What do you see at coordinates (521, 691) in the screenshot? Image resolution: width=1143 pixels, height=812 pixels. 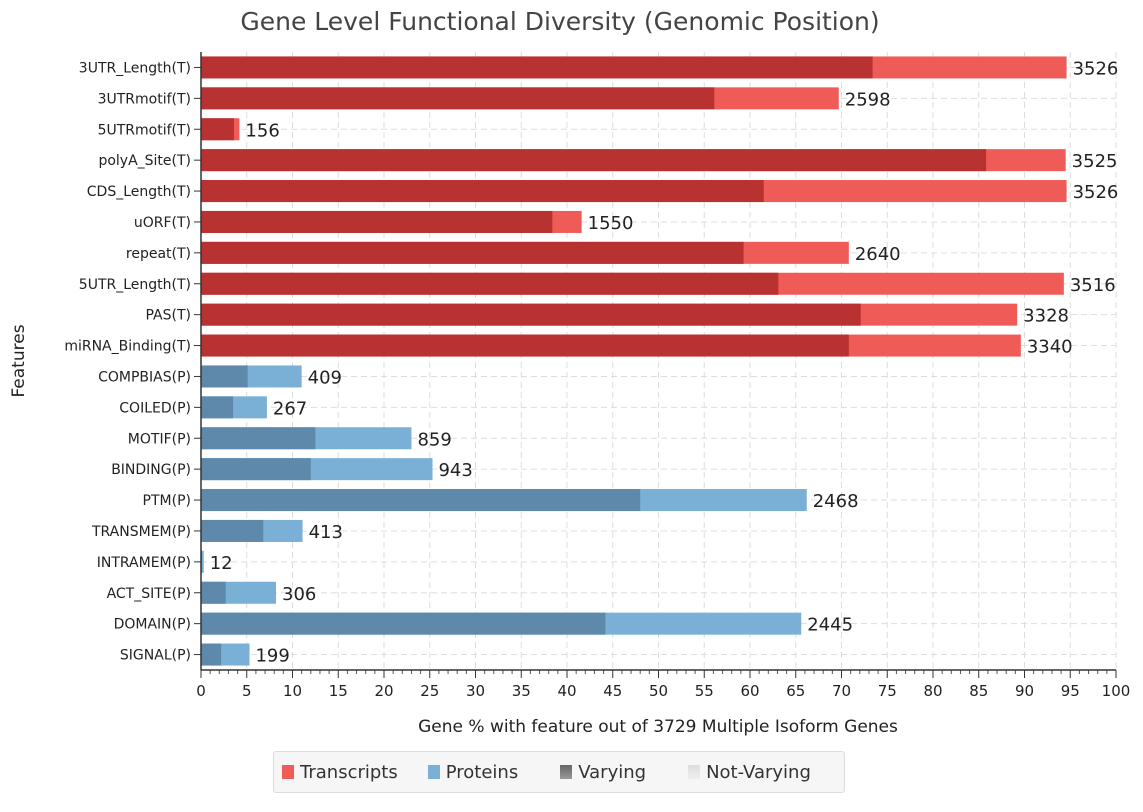 I see `x-tick-label: 35` at bounding box center [521, 691].